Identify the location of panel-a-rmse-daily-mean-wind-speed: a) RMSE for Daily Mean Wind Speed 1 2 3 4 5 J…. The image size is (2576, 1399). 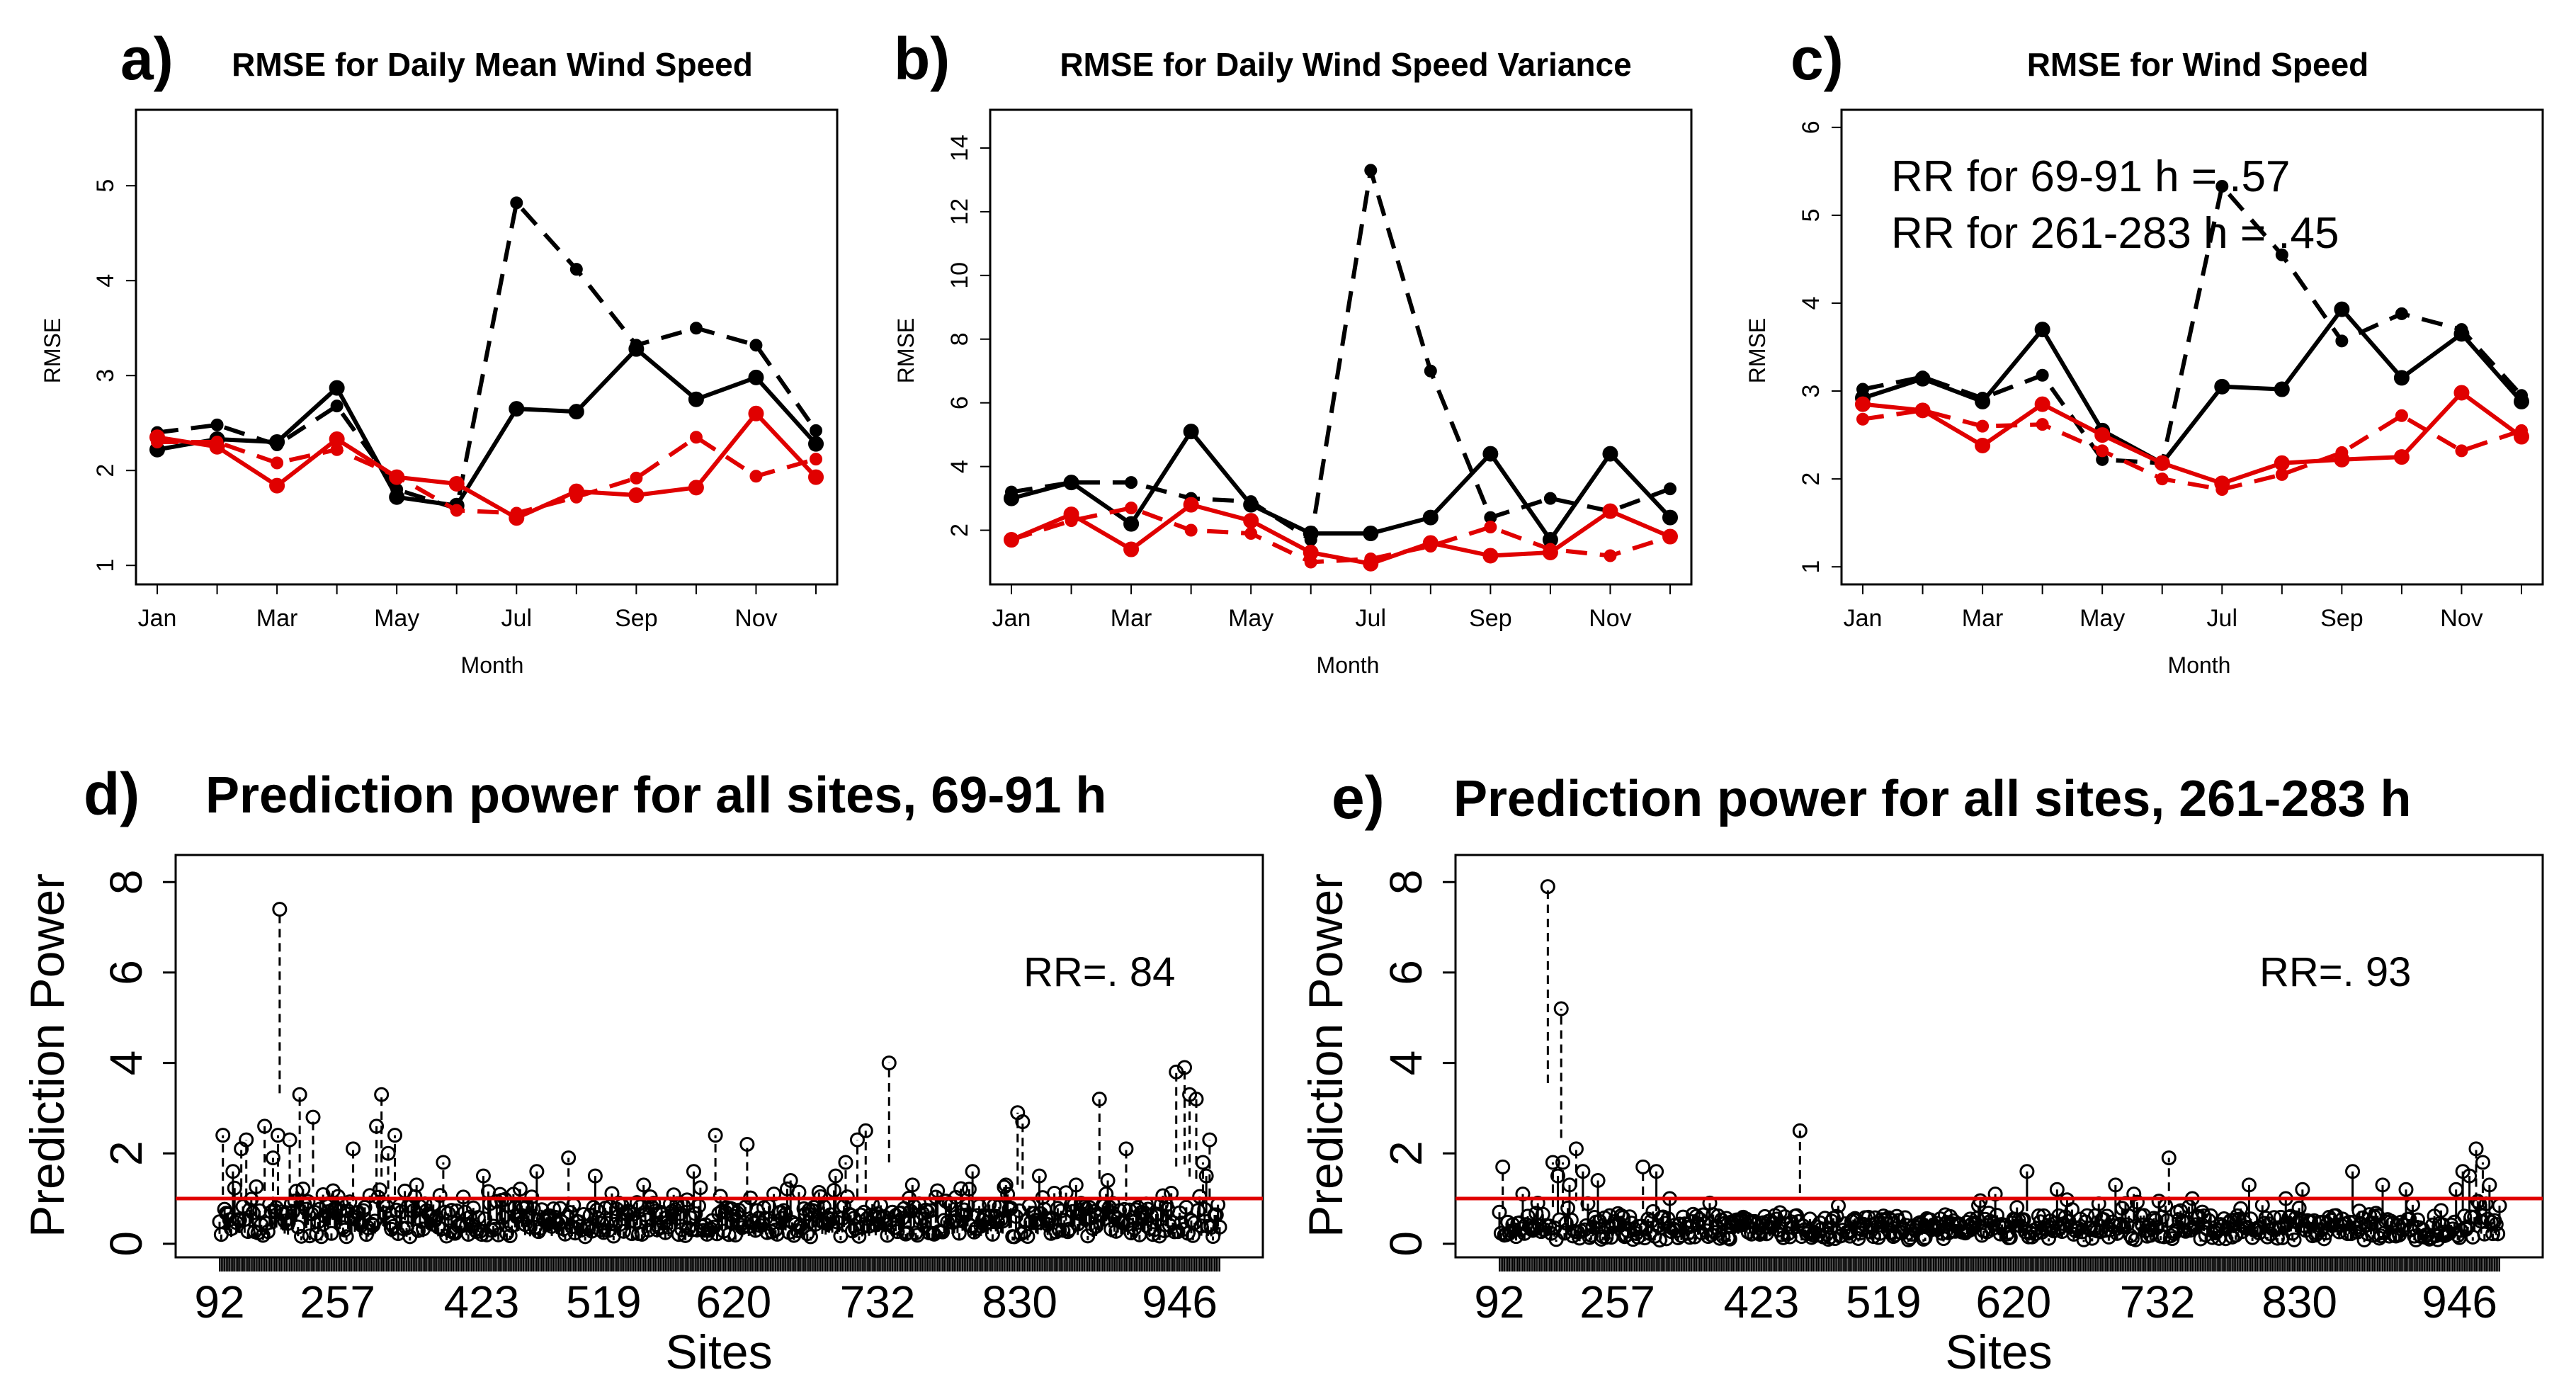
(439, 352).